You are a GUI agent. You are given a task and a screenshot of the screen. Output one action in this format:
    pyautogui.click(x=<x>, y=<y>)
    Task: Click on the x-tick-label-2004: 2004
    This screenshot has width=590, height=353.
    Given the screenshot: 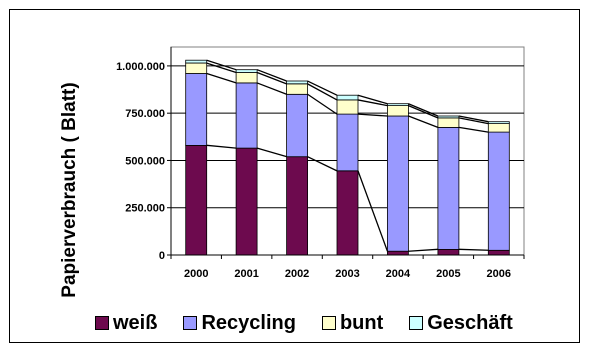 What is the action you would take?
    pyautogui.click(x=398, y=274)
    